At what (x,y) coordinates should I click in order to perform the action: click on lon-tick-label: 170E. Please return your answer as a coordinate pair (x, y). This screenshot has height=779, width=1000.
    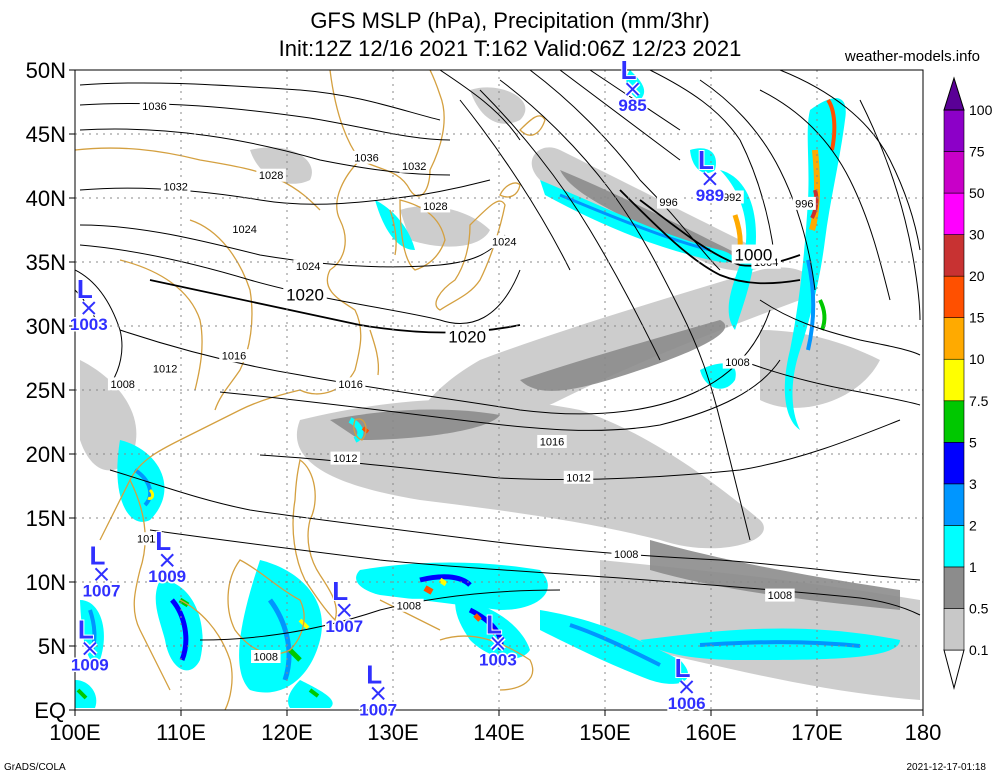
    Looking at the image, I should click on (816, 732).